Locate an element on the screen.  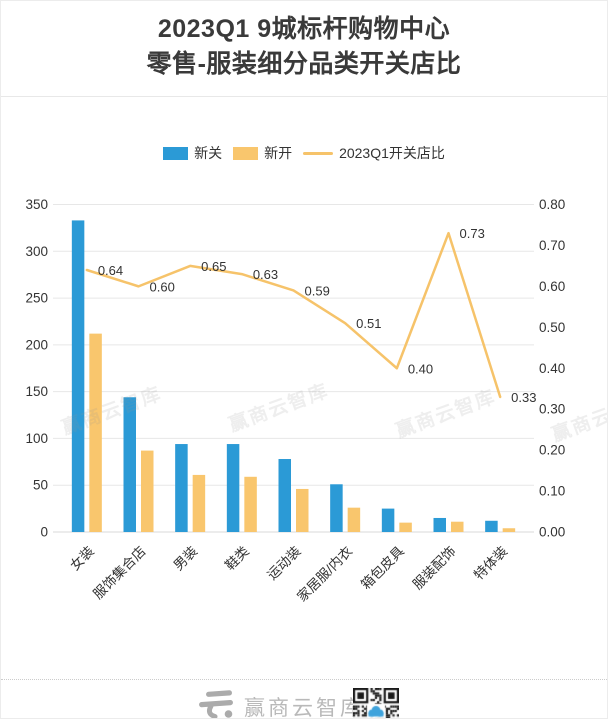
legend-swatch-ratio-line is located at coordinates (318, 153).